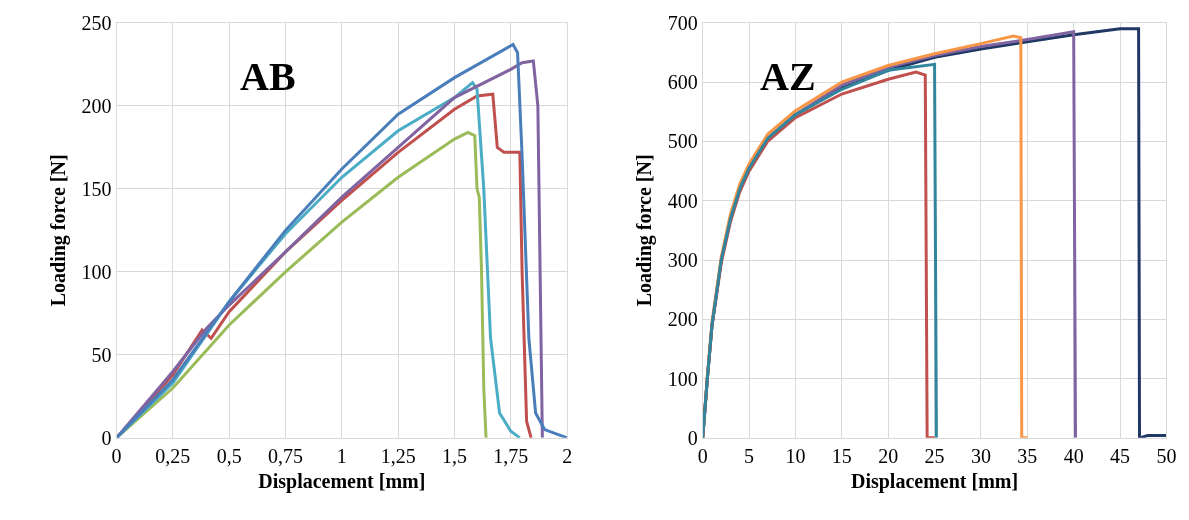  What do you see at coordinates (749, 455) in the screenshot?
I see `x-tick-label: 5` at bounding box center [749, 455].